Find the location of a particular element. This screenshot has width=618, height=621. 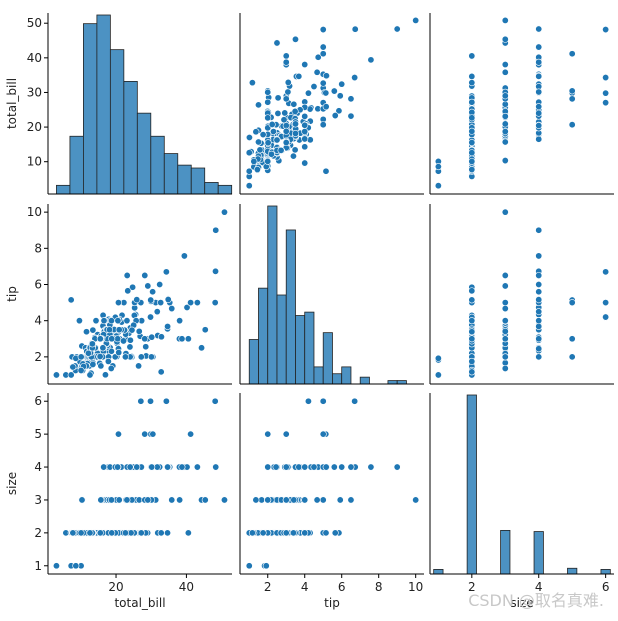

y-tick-label: 40 is located at coordinates (34, 58).